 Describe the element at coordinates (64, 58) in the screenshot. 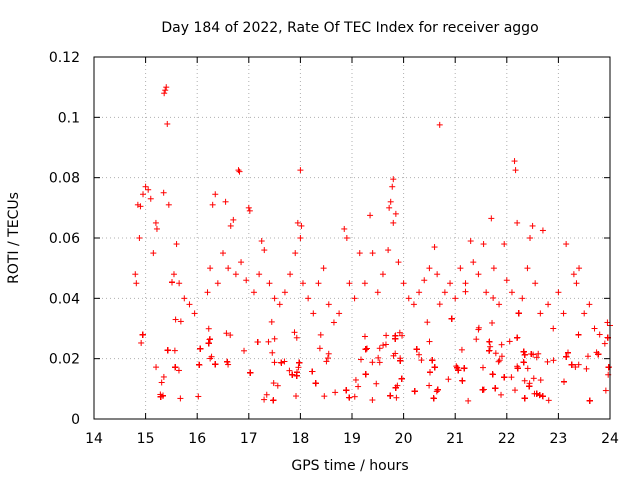

I see `y-tick-label: 0.12` at that location.